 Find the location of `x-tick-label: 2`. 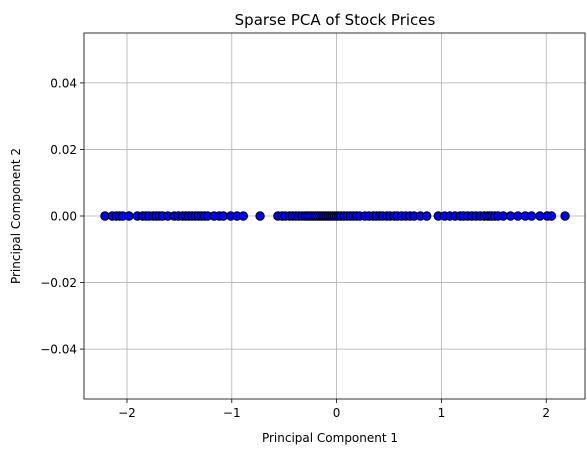

x-tick-label: 2 is located at coordinates (546, 413).